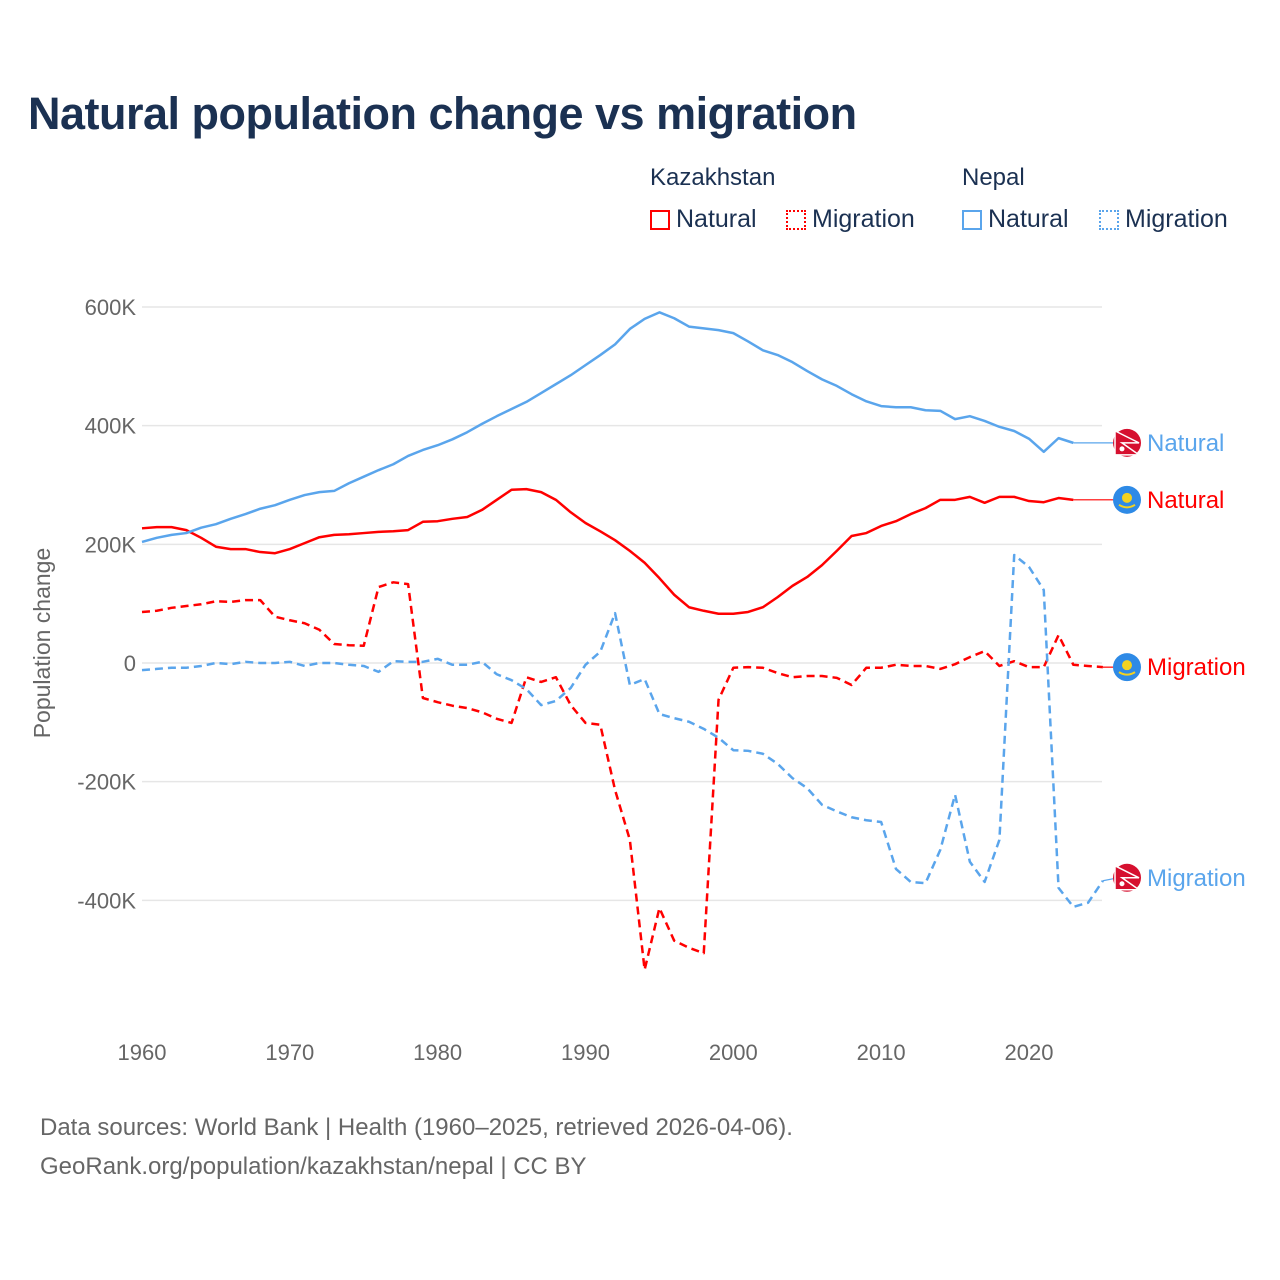 The width and height of the screenshot is (1280, 1280). I want to click on chart-title: Natural population change vs migration, so click(442, 113).